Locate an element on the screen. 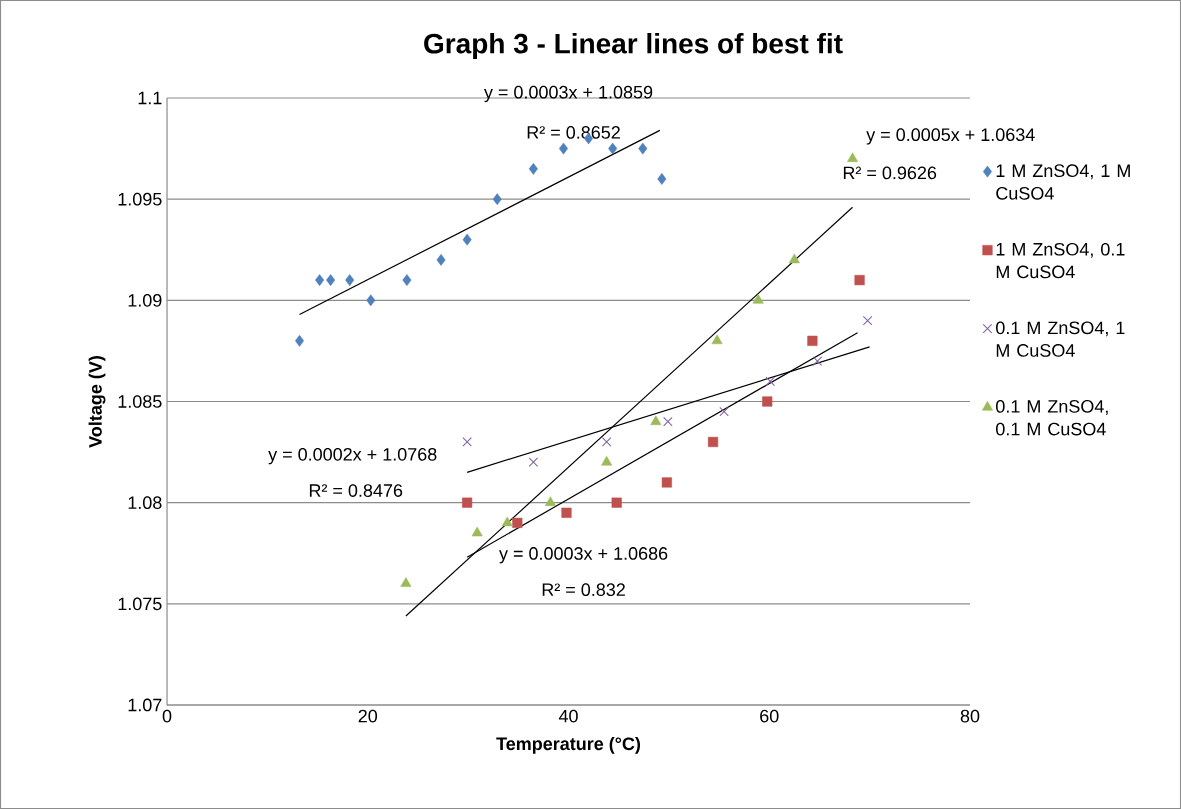  x-tick-label: 40 is located at coordinates (568, 716).